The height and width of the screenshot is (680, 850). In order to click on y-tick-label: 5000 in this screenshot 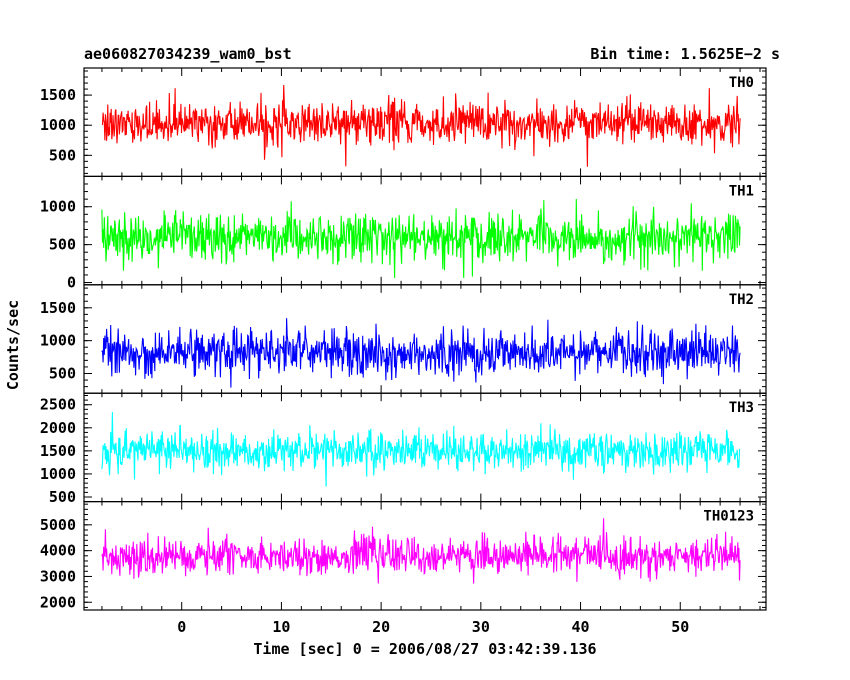, I will do `click(58, 525)`.